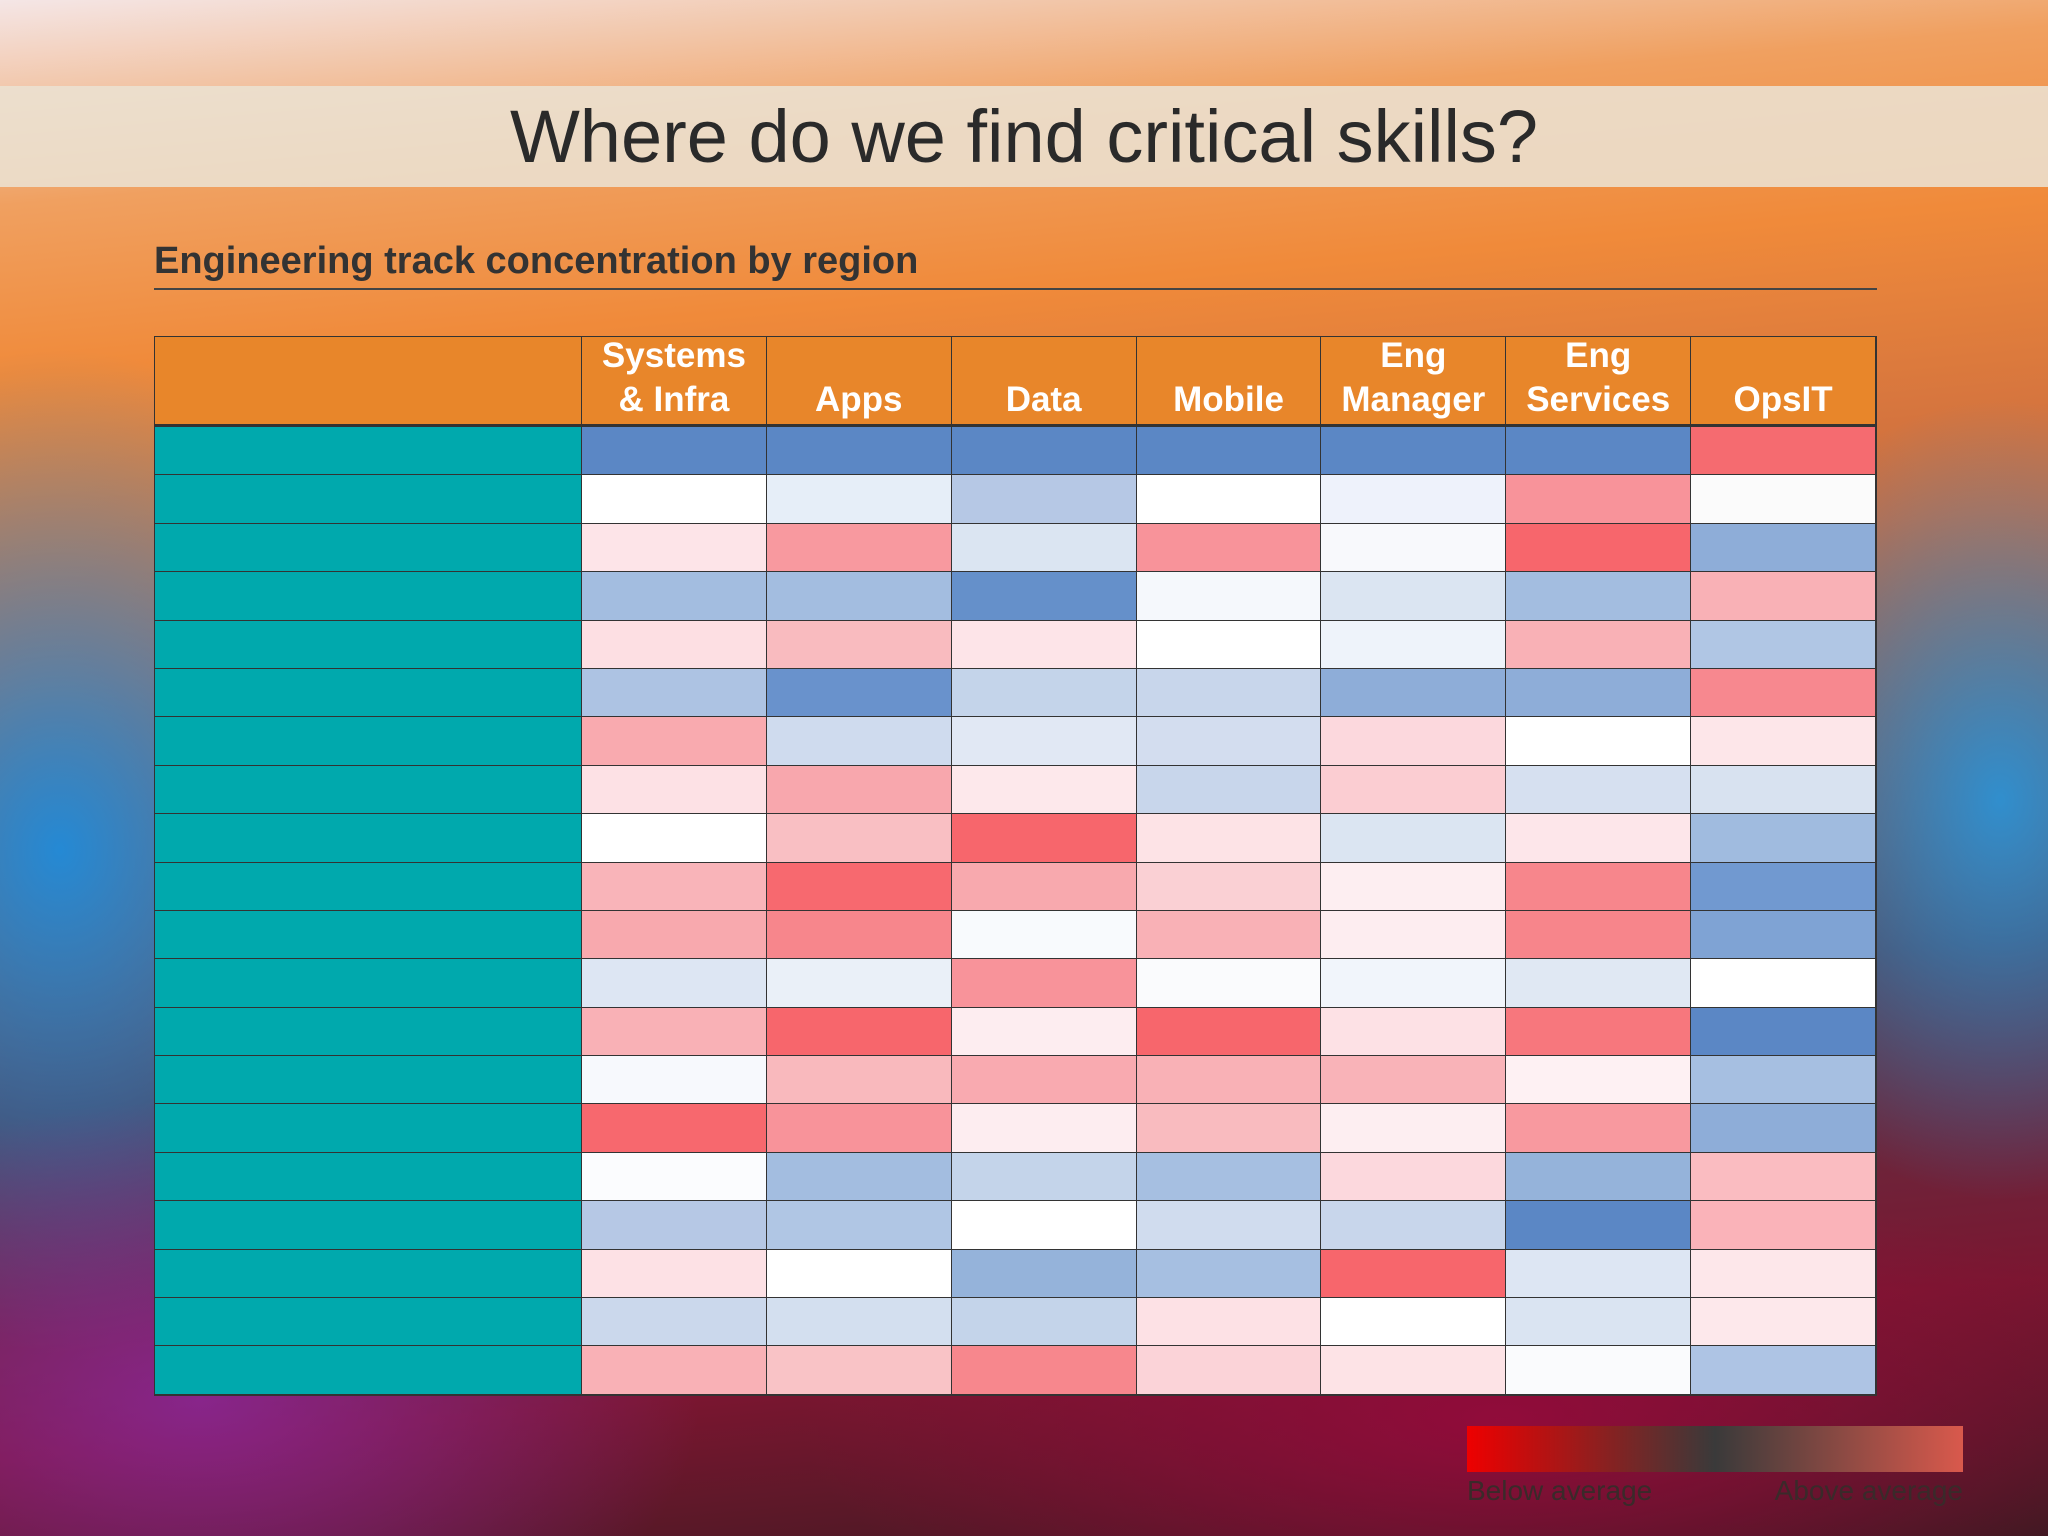 This screenshot has width=2048, height=1536. I want to click on slide-title: Where do we find critical skills?, so click(1024, 136).